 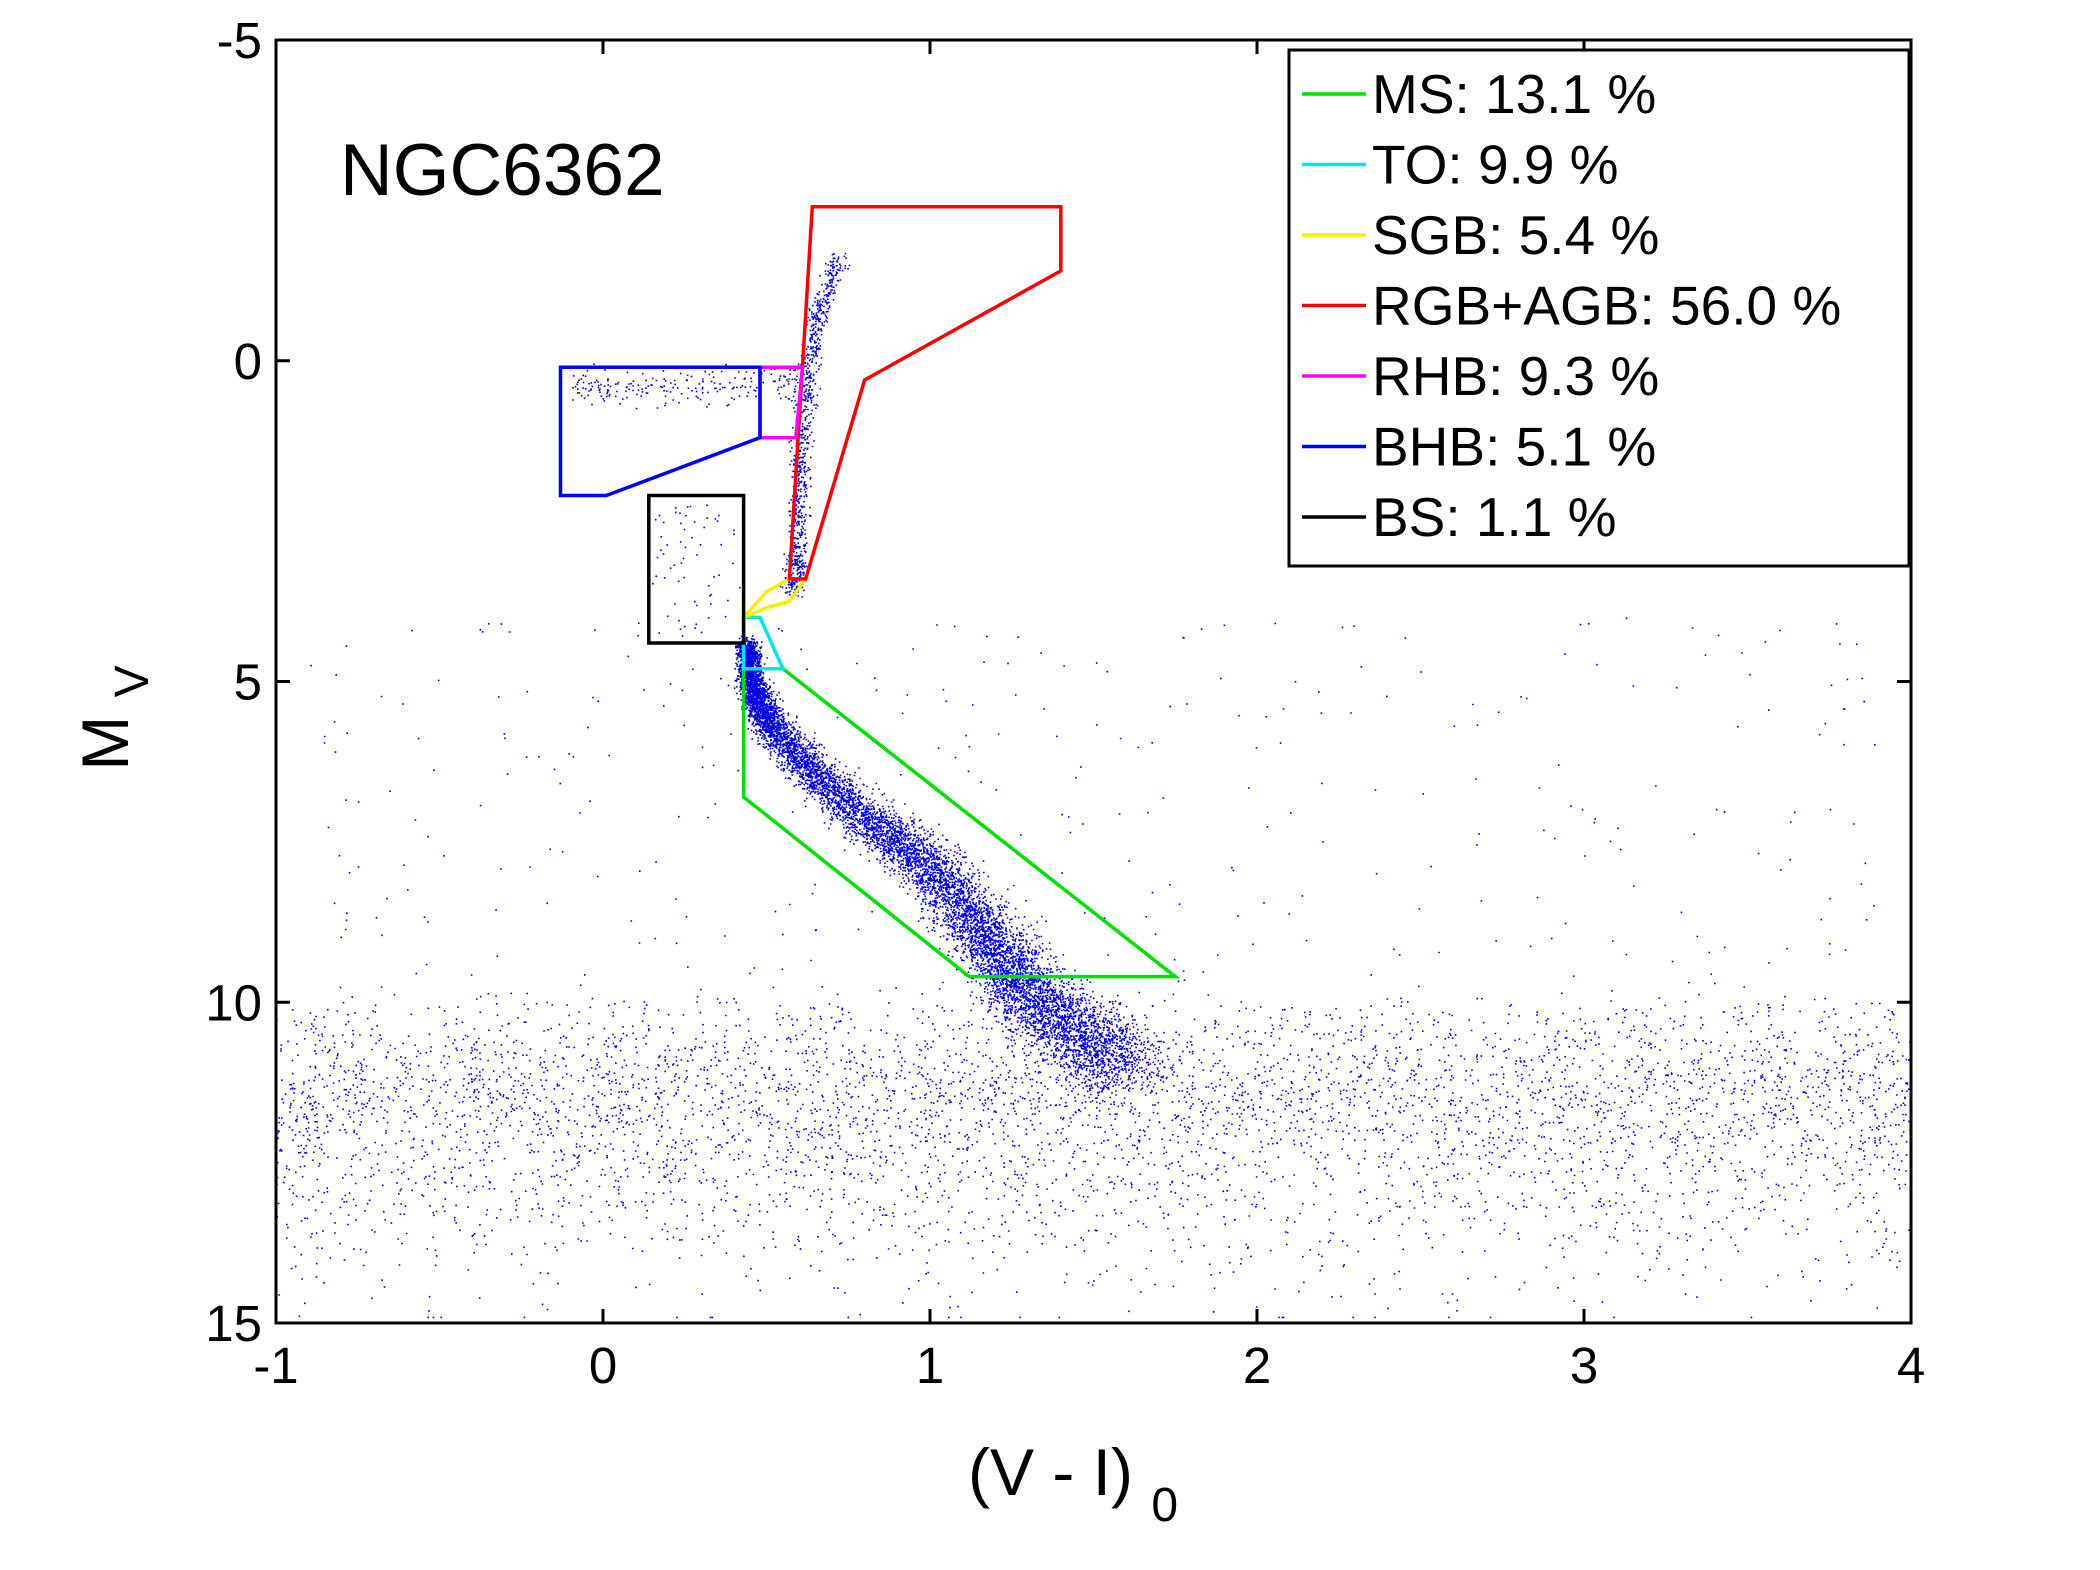 I want to click on legend-box, so click(x=1599, y=308).